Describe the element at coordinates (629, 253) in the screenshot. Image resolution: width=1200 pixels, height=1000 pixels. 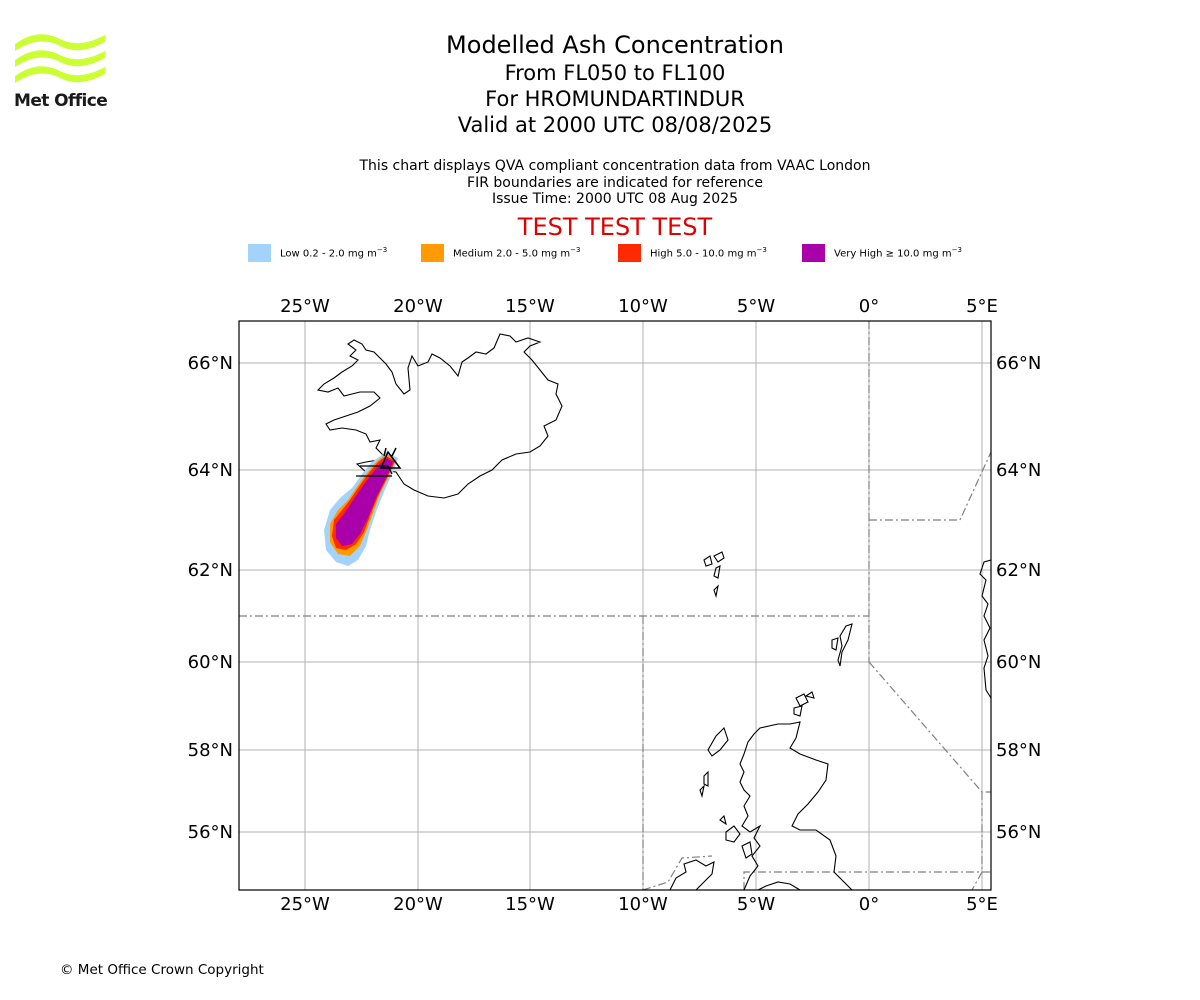
I see `legend-swatch-high` at that location.